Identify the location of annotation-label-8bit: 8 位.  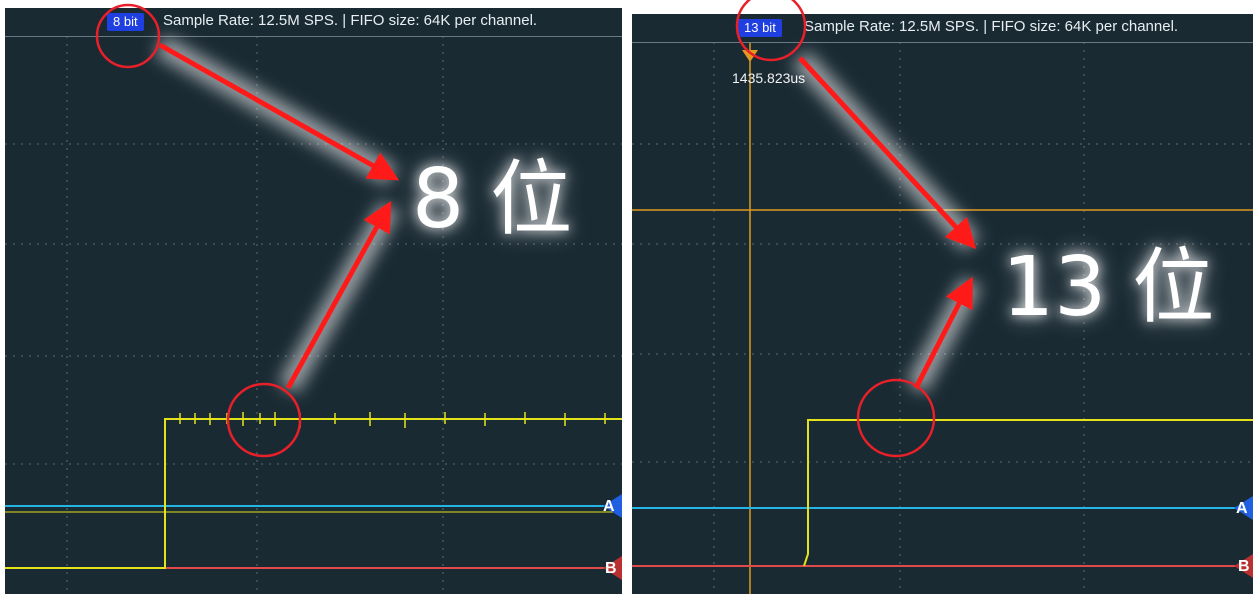
(492, 199).